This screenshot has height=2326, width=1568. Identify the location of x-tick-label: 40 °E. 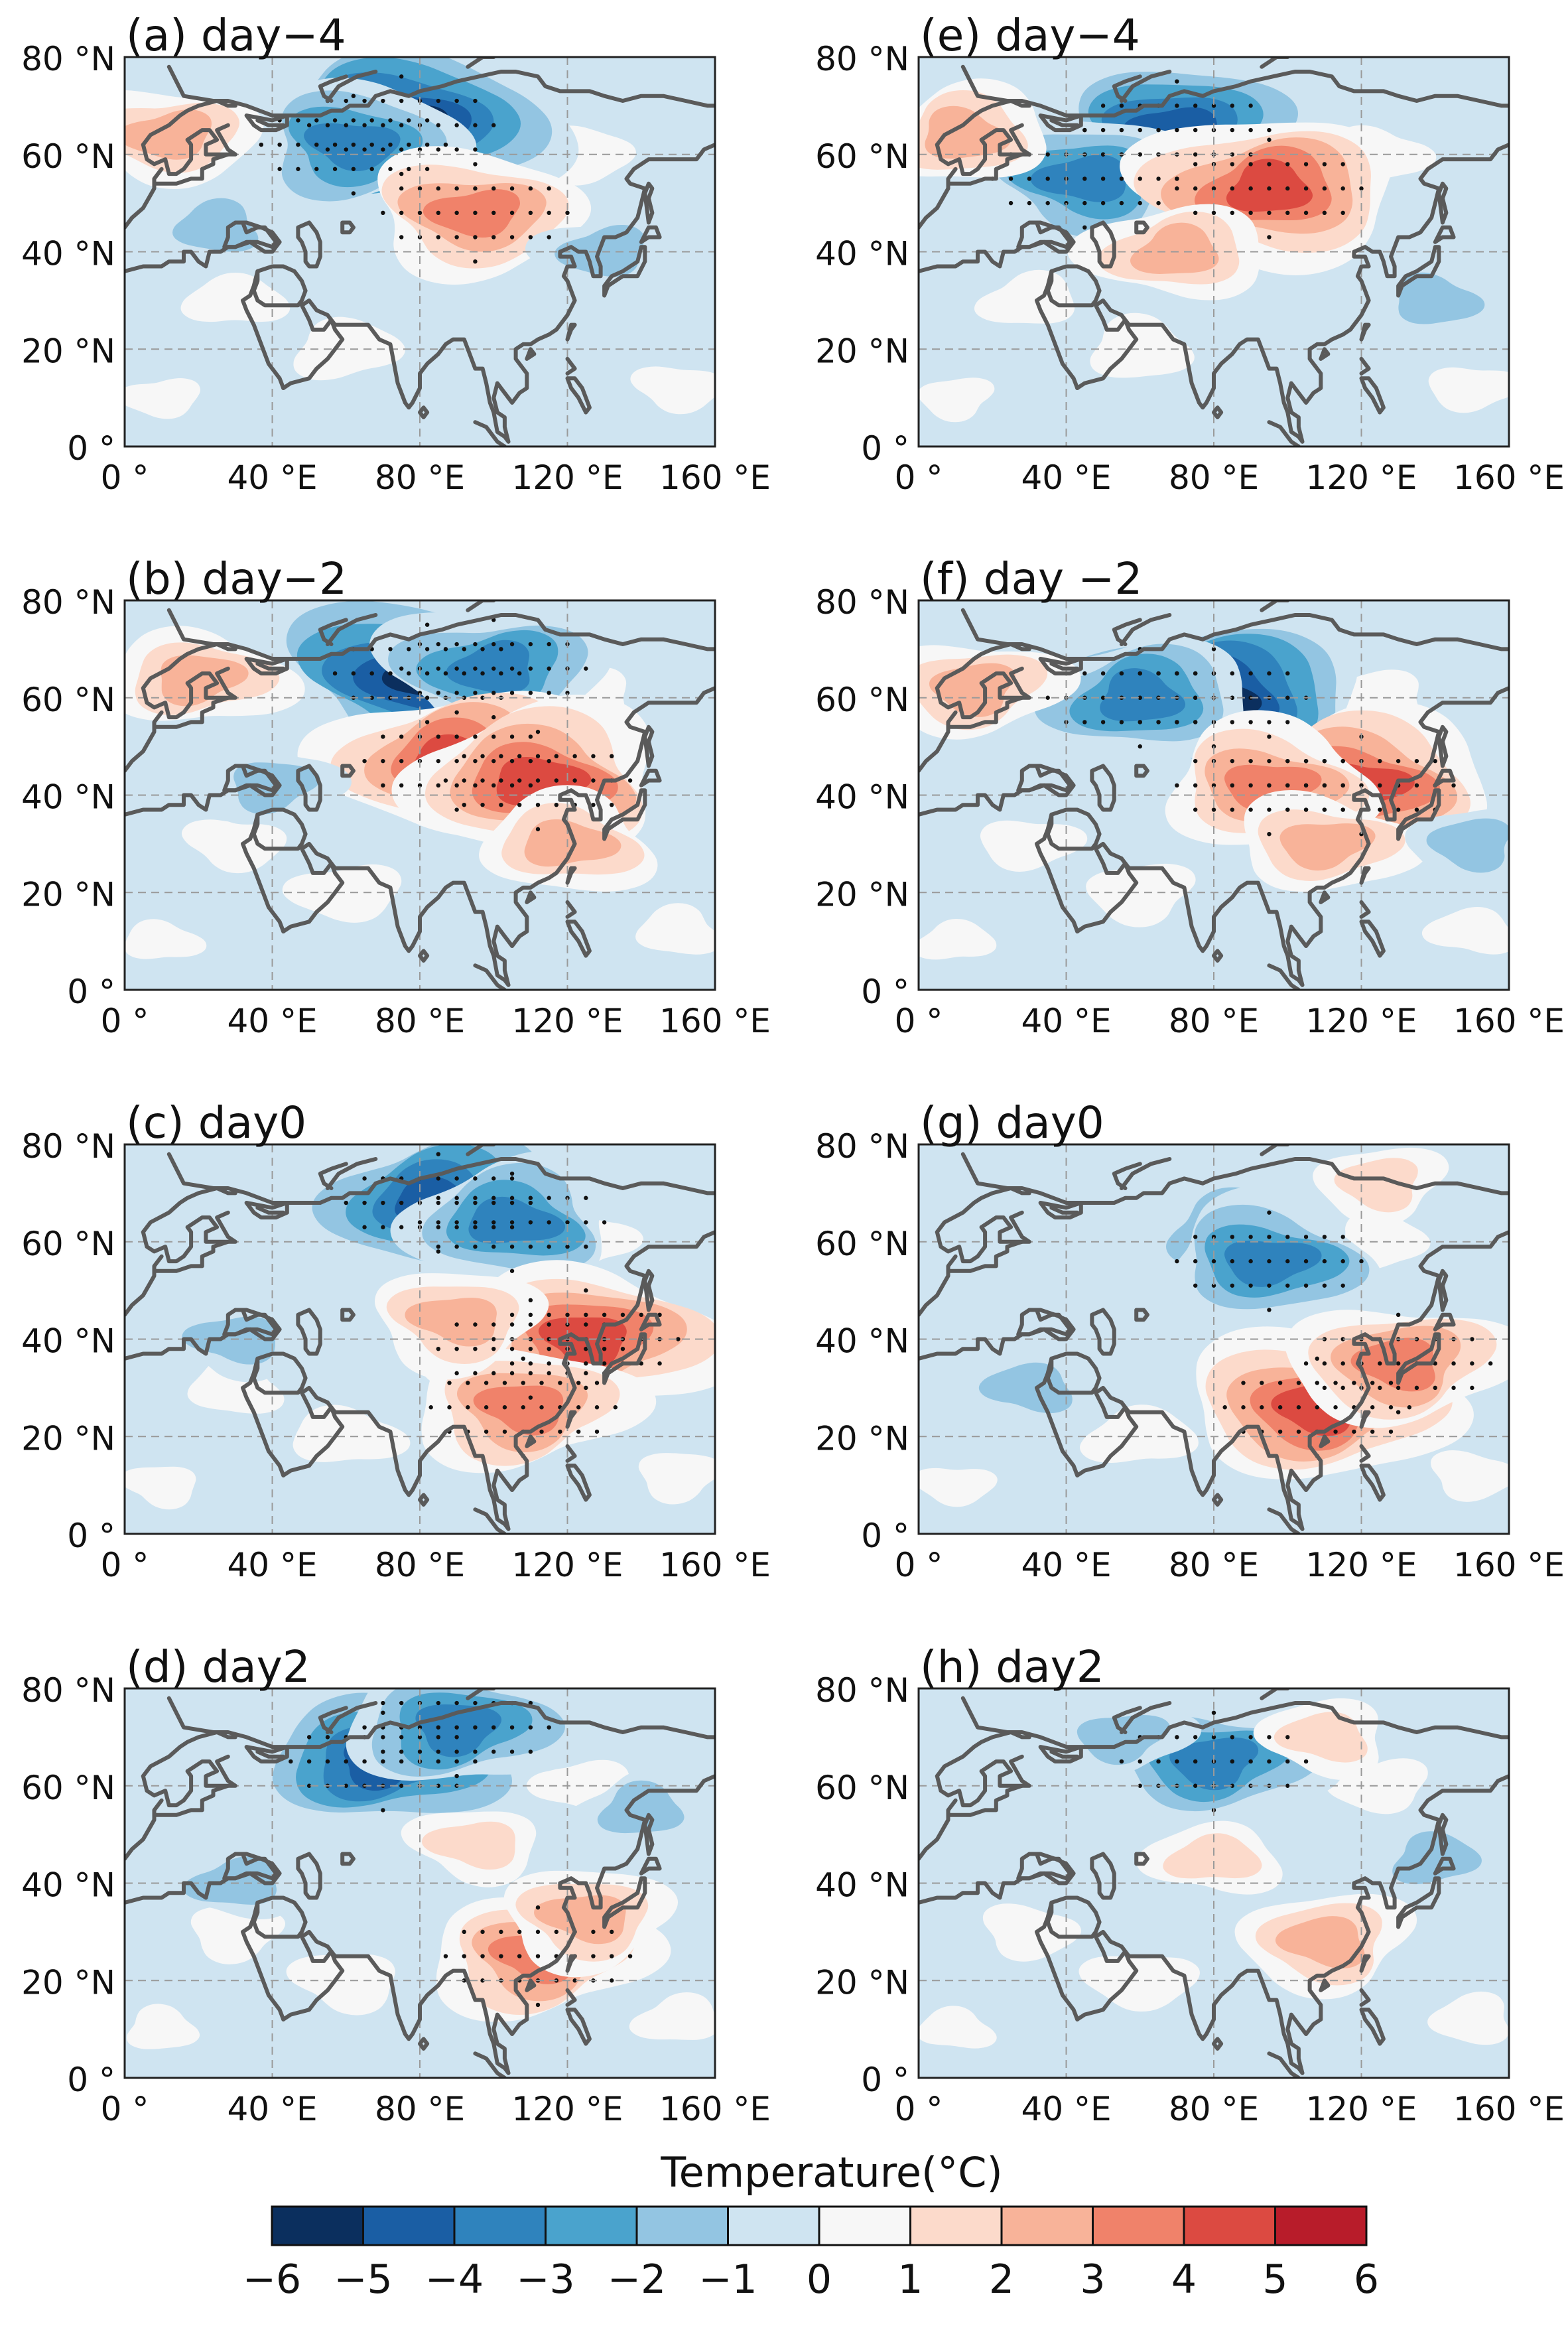
(1066, 1021).